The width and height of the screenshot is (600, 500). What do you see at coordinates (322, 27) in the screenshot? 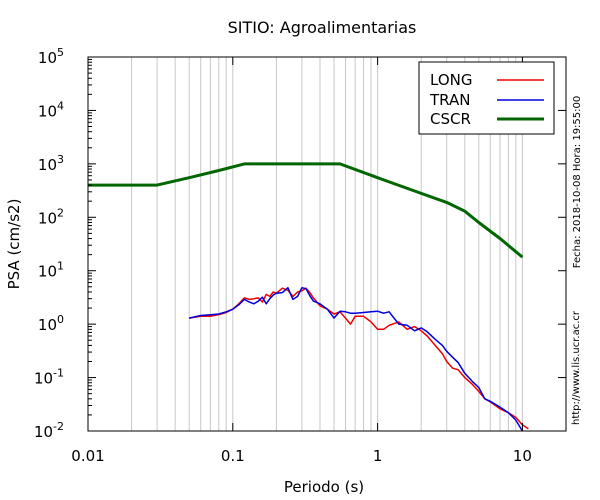
I see `chart-title: SITIO: Agroalimentarias` at bounding box center [322, 27].